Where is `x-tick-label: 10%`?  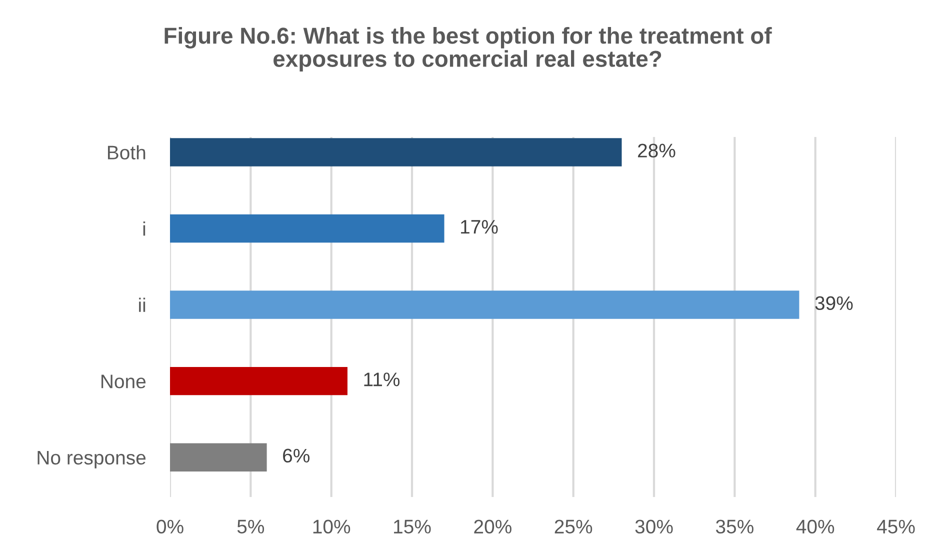
x-tick-label: 10% is located at coordinates (331, 527).